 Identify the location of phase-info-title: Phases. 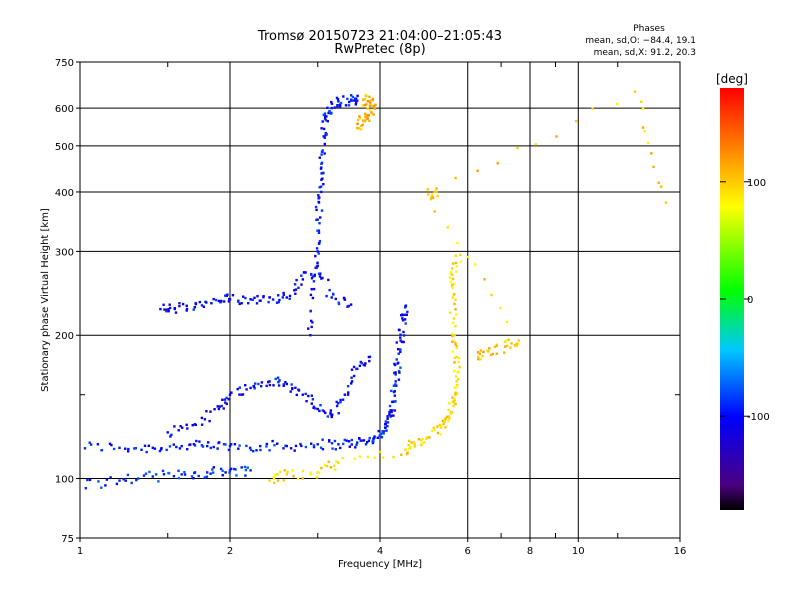
(649, 29).